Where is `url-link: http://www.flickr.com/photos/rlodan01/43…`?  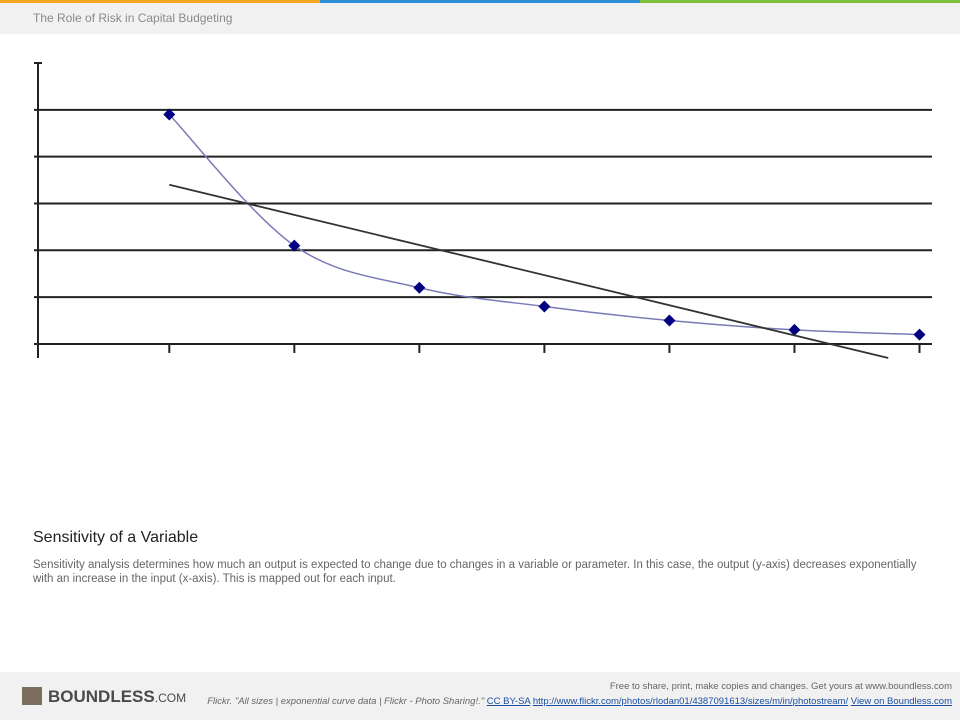 url-link: http://www.flickr.com/photos/rlodan01/43… is located at coordinates (690, 701).